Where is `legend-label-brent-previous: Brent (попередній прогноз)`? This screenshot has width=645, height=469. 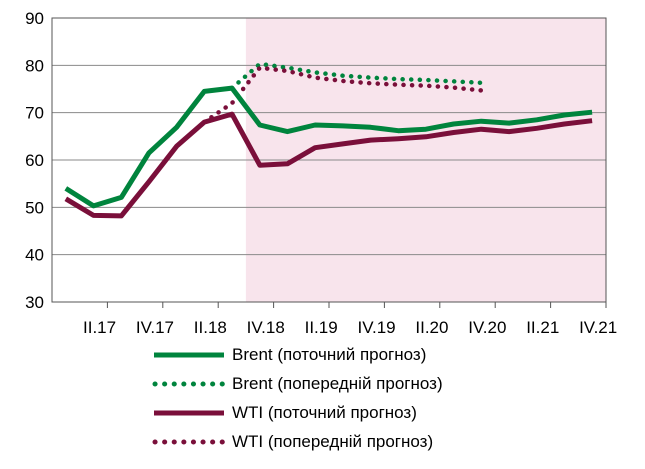
legend-label-brent-previous: Brent (попередній прогноз) is located at coordinates (337, 383).